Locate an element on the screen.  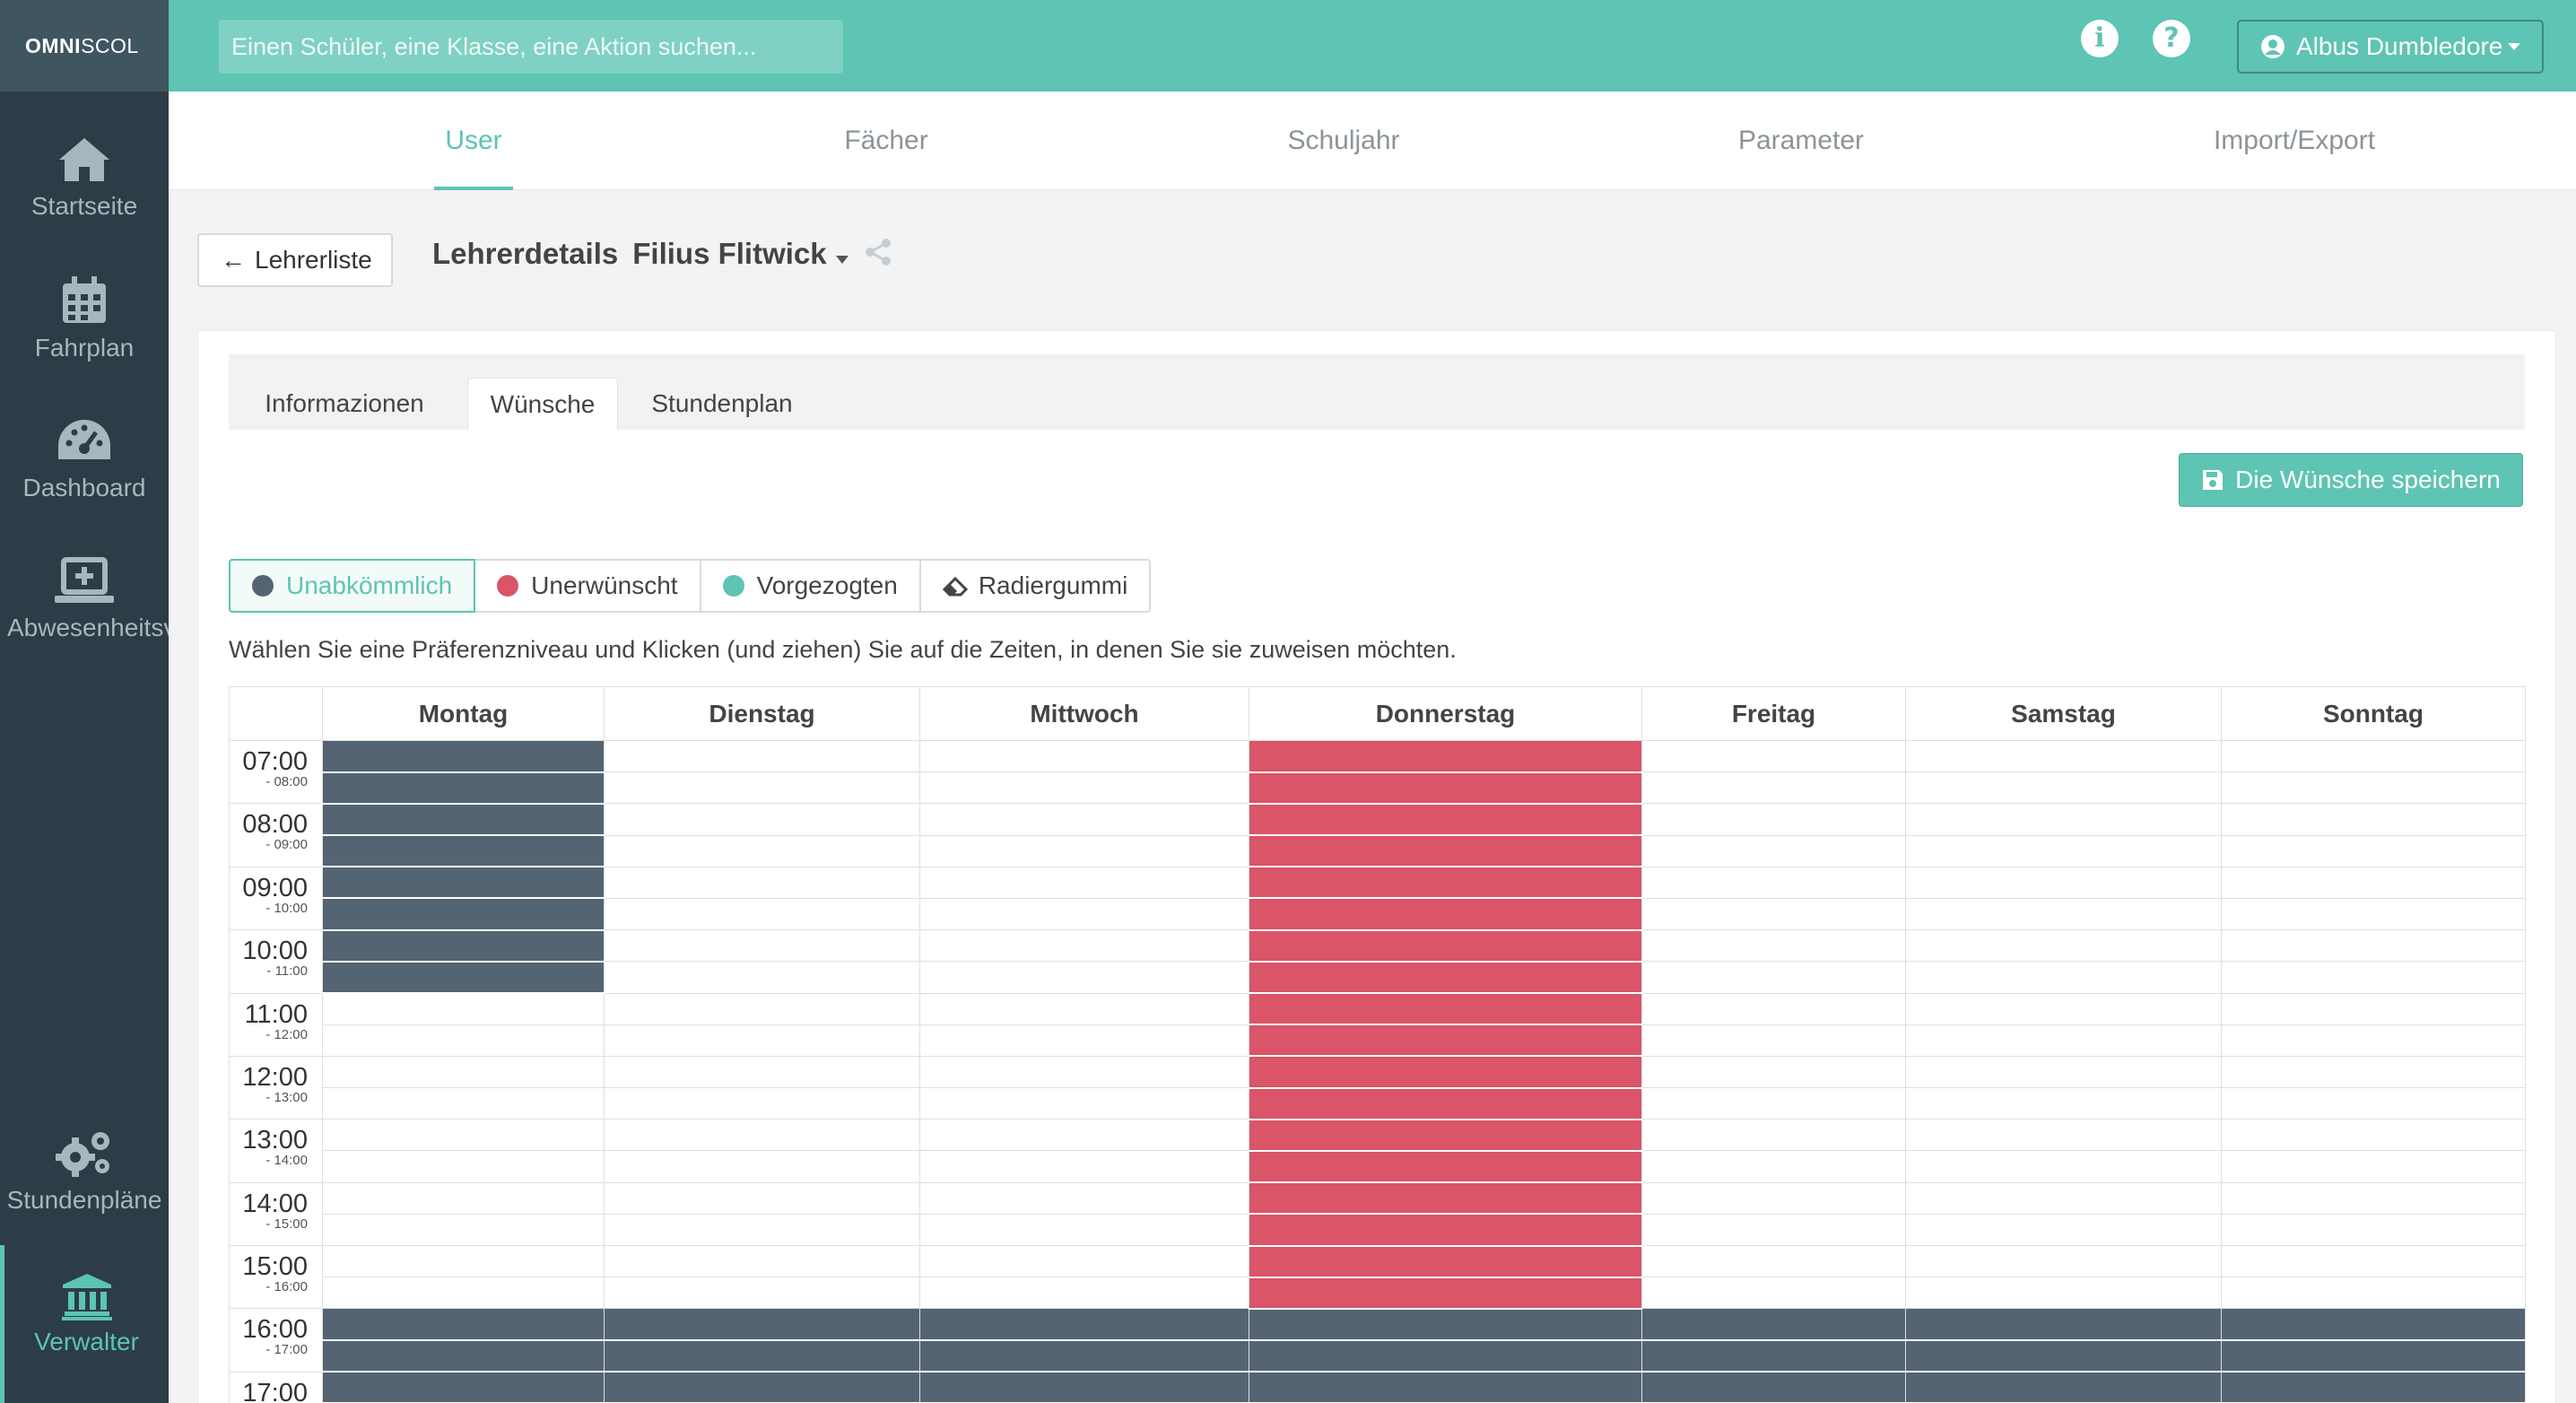
tab-wuensche: Wünsche is located at coordinates (542, 404).